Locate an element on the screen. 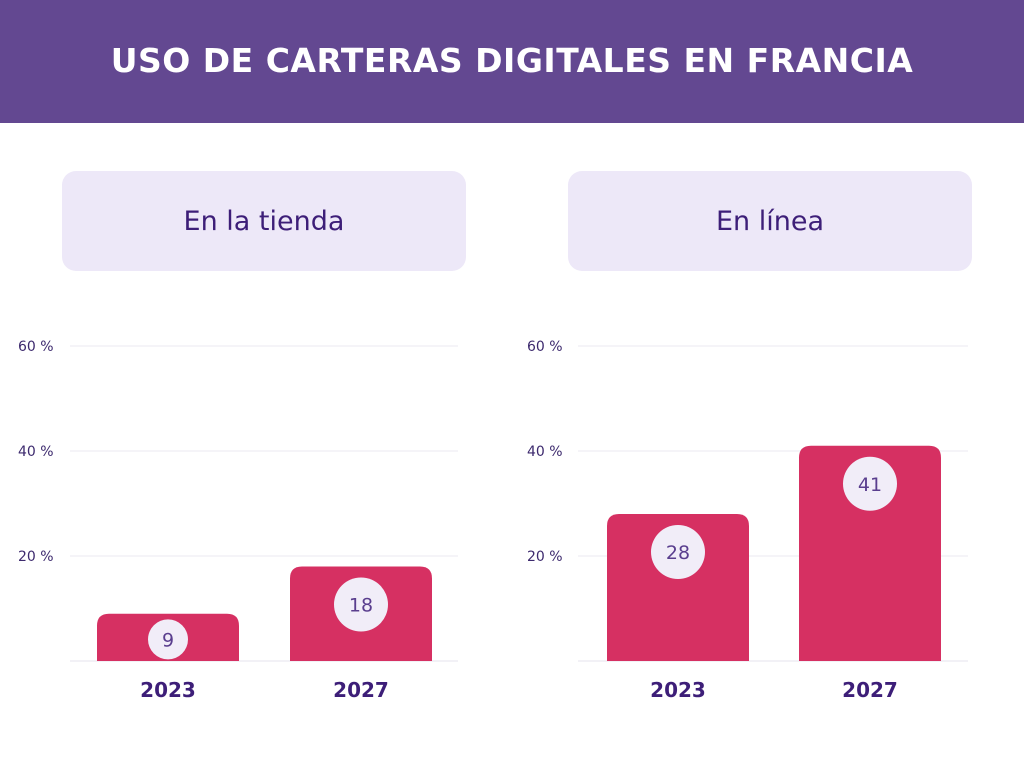  chart-title-in-store: En la tienda is located at coordinates (264, 221).